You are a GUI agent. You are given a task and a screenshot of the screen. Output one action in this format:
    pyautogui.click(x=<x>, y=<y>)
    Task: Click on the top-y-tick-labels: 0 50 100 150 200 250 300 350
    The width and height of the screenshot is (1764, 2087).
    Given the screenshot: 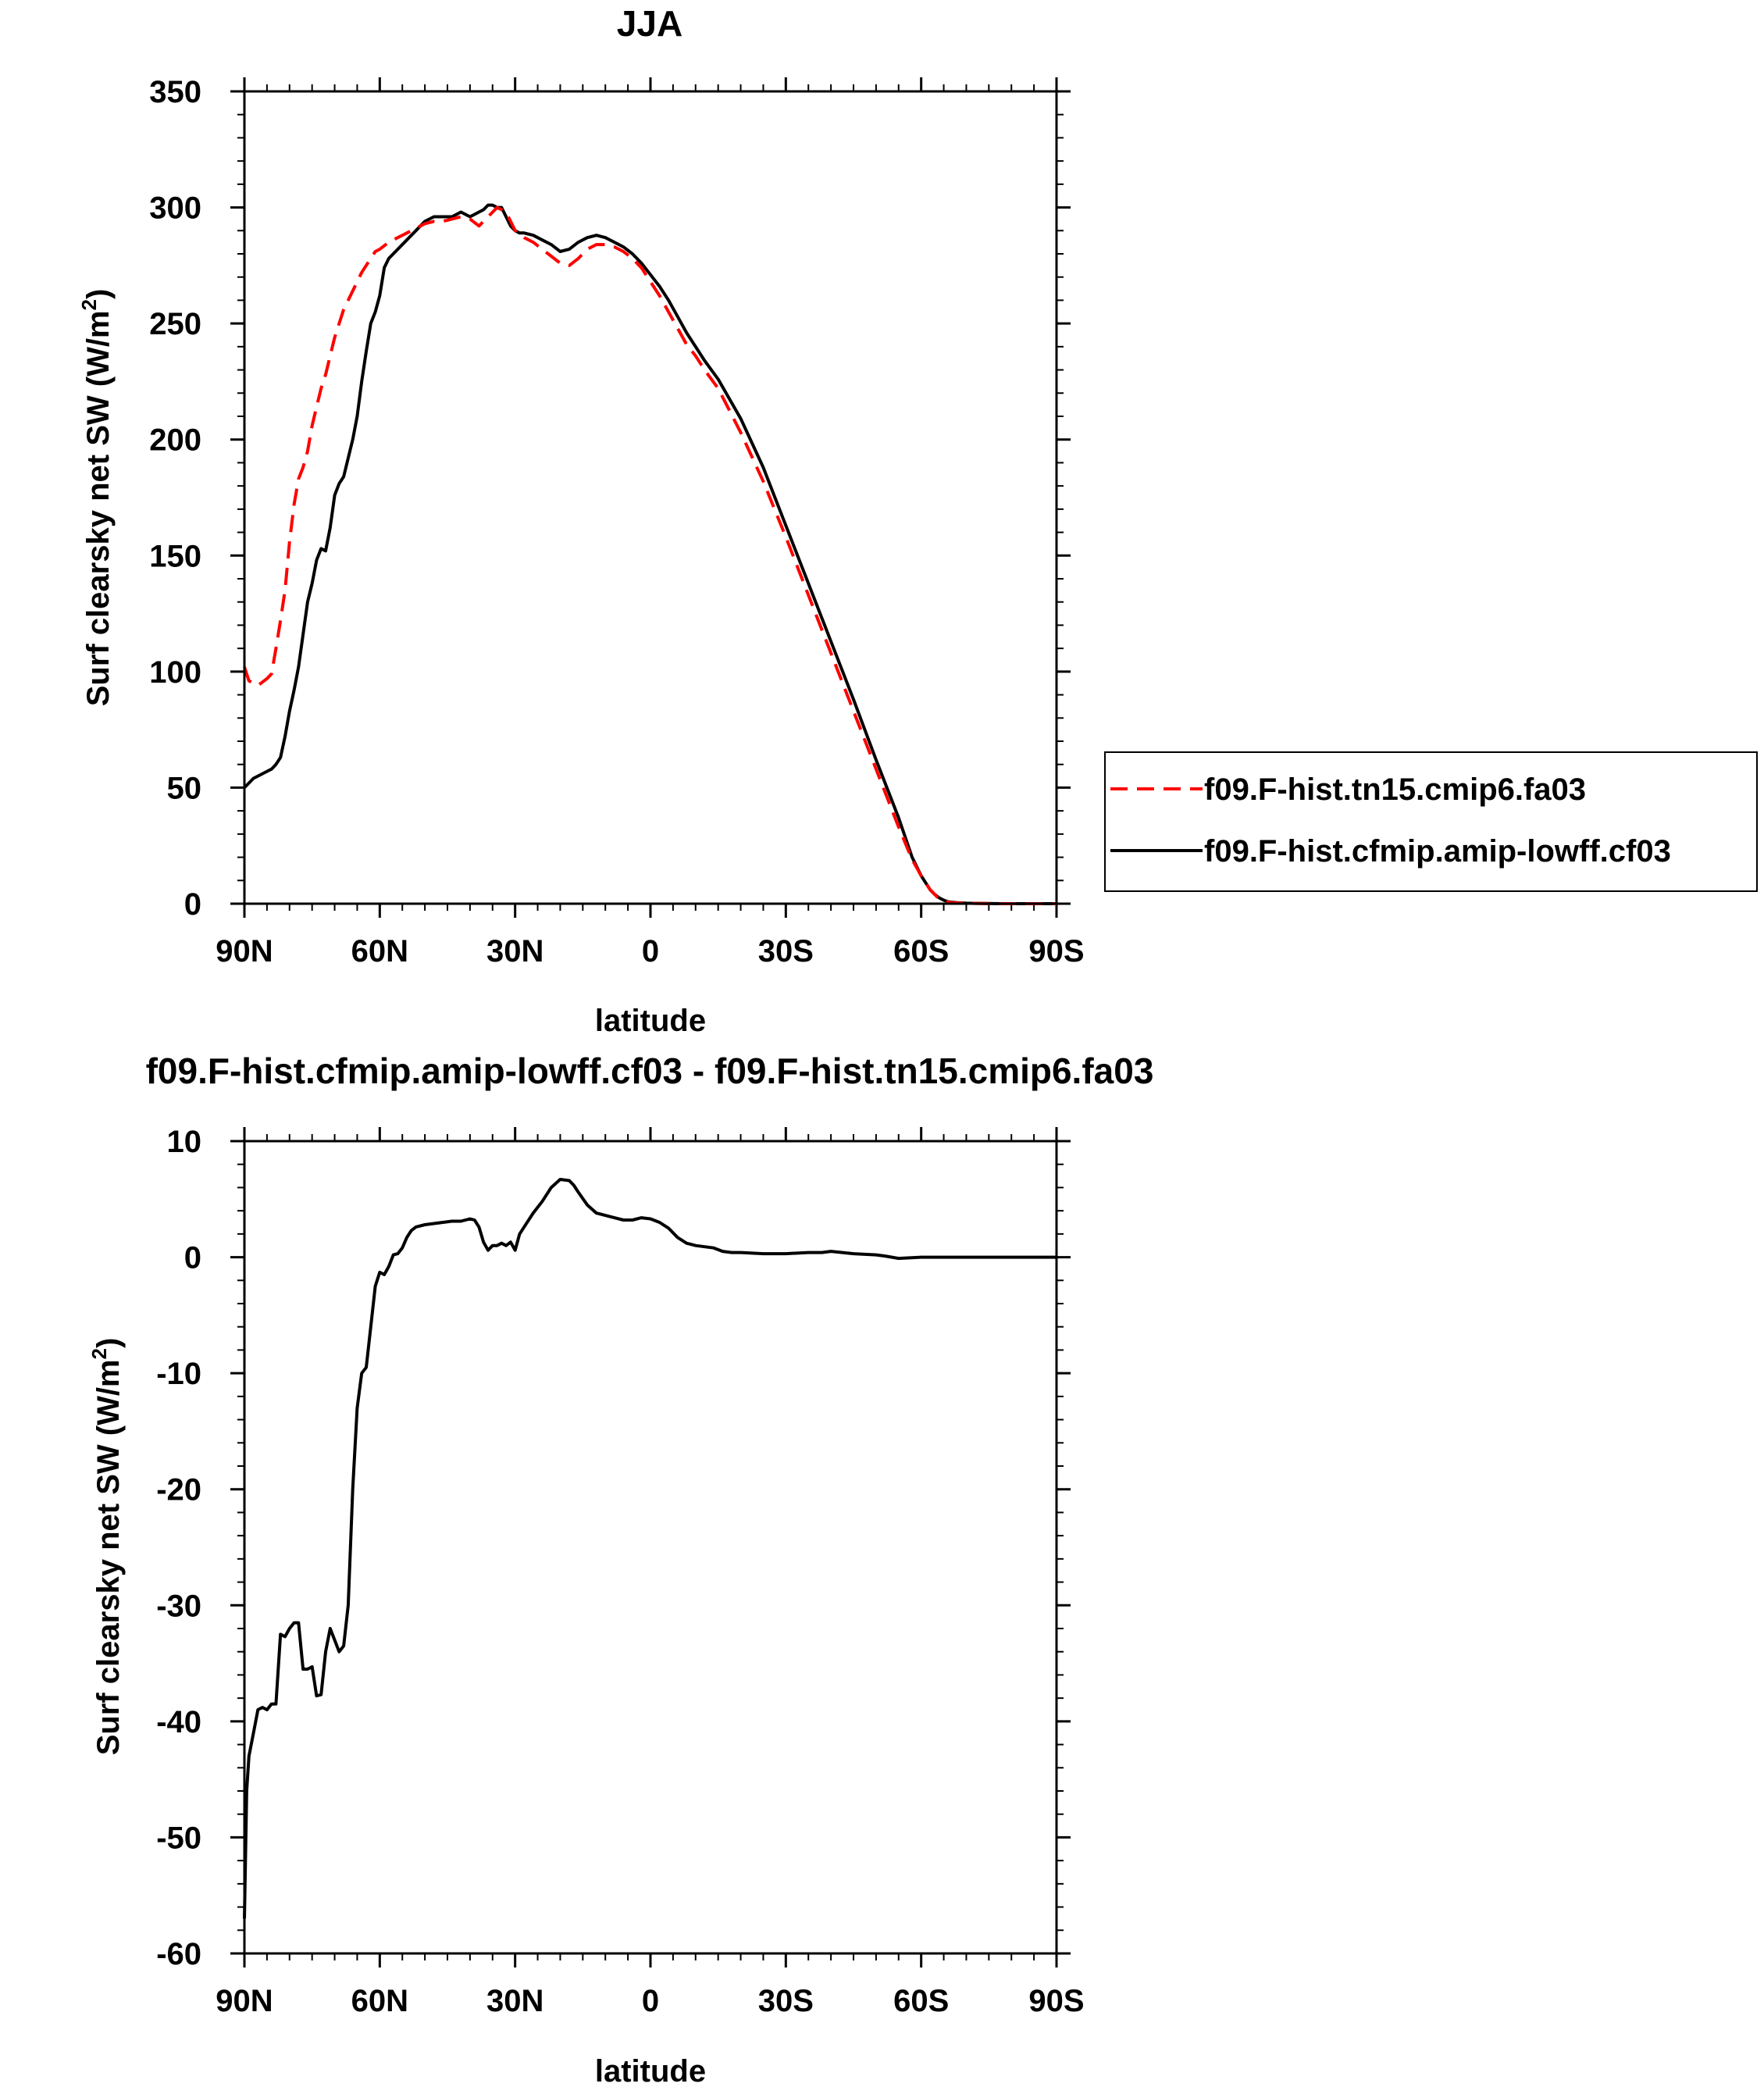 What is the action you would take?
    pyautogui.click(x=175, y=499)
    